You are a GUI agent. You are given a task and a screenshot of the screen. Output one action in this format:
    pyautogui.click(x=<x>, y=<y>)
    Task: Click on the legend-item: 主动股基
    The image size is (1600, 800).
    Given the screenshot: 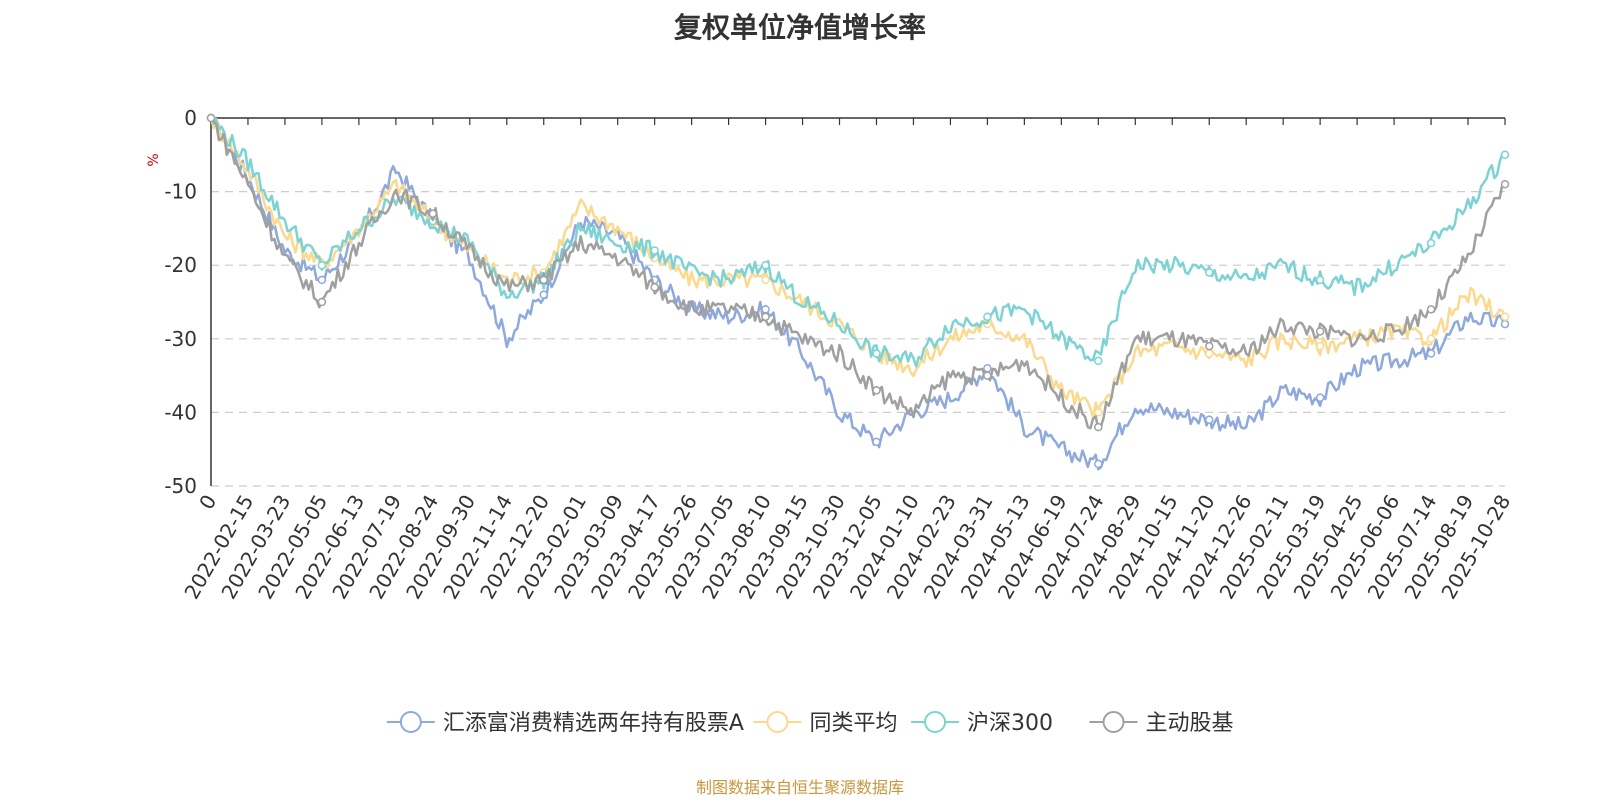 What is the action you would take?
    pyautogui.click(x=1161, y=723)
    